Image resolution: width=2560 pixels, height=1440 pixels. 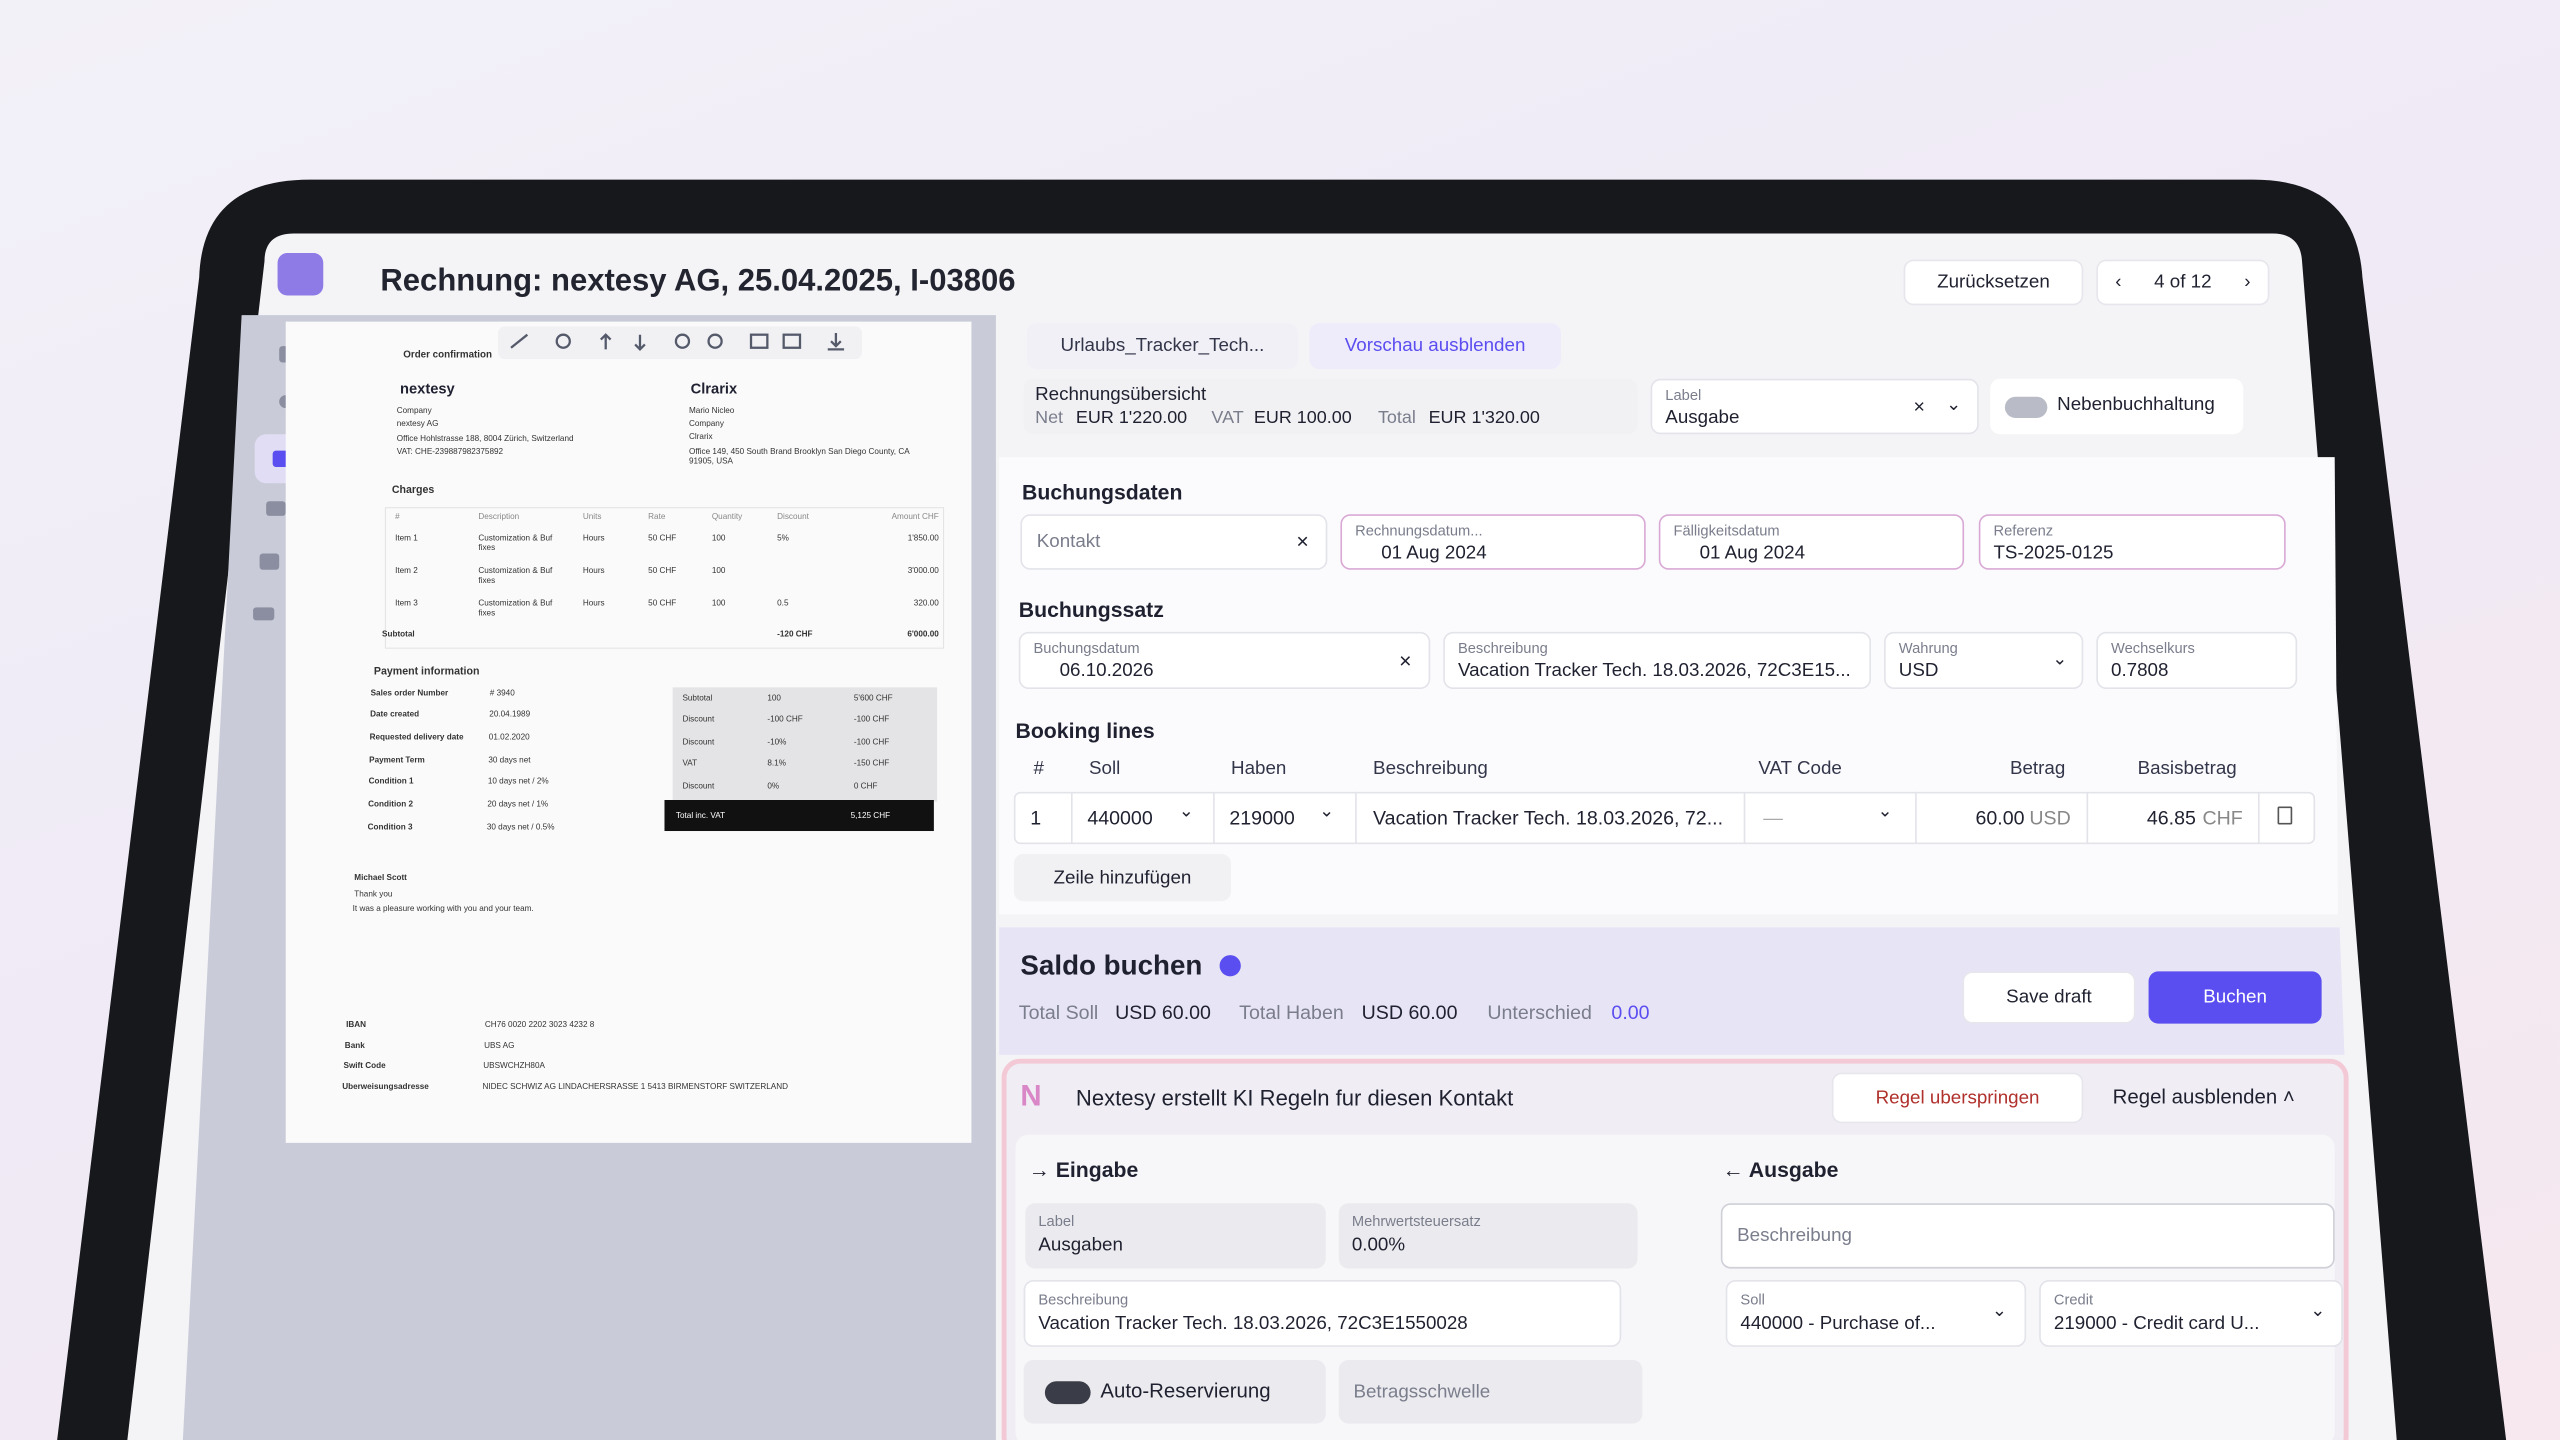 I want to click on post-button: Buchen, so click(x=2235, y=997).